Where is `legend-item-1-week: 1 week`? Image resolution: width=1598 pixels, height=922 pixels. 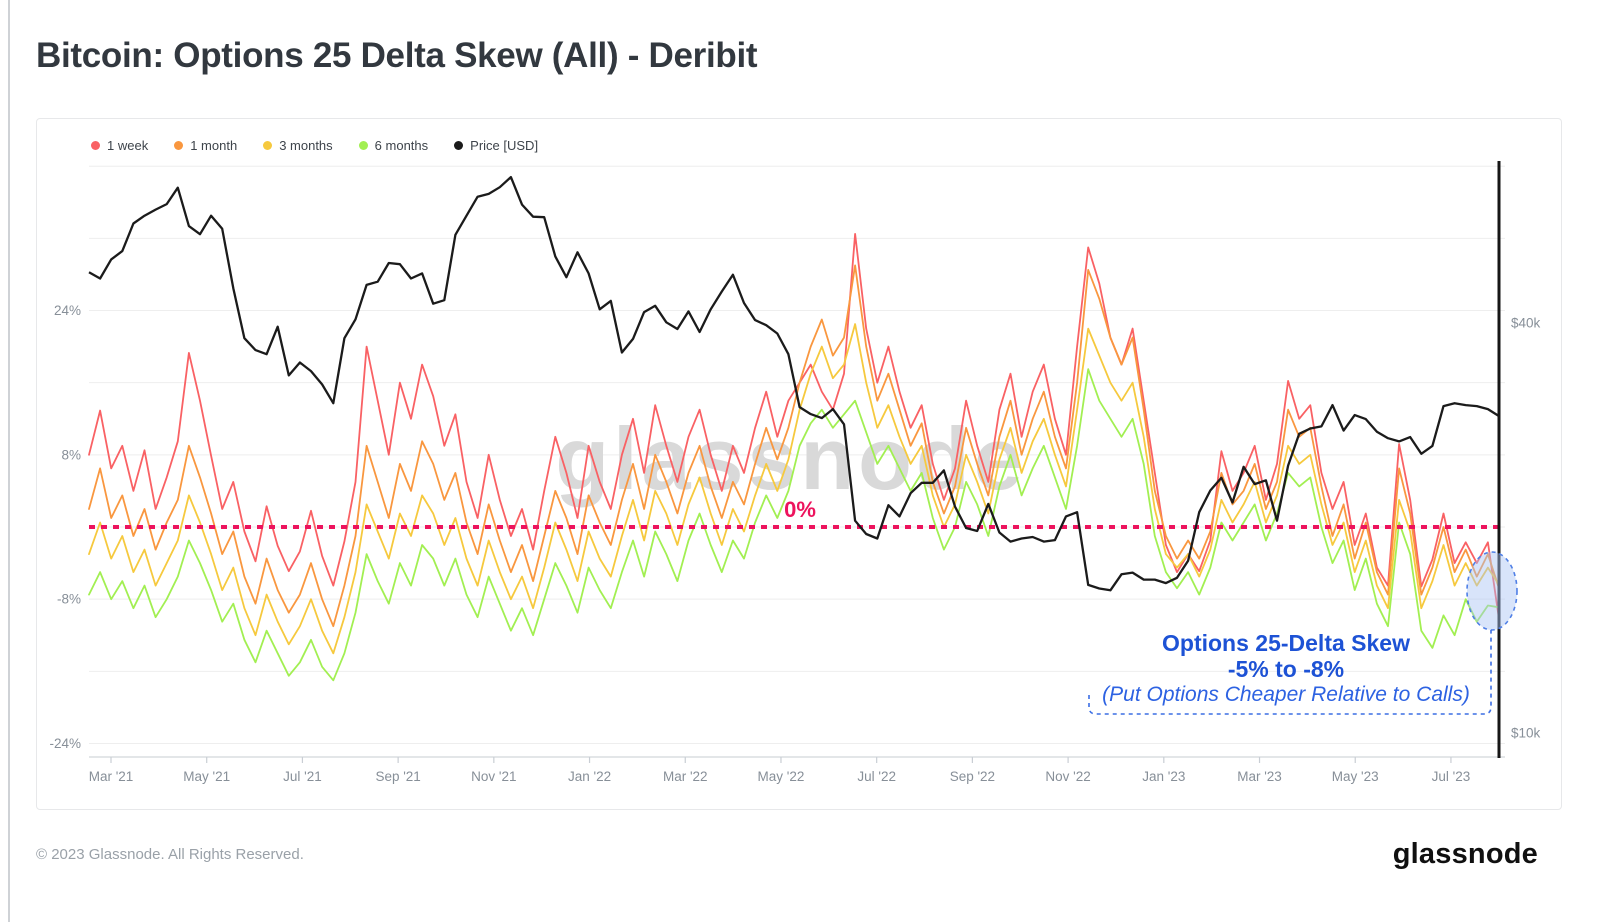 legend-item-1-week: 1 week is located at coordinates (119, 145).